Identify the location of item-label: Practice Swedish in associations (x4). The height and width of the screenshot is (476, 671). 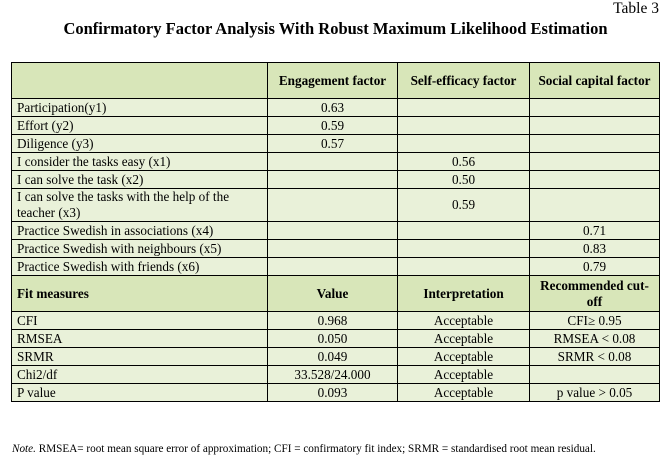
(139, 230).